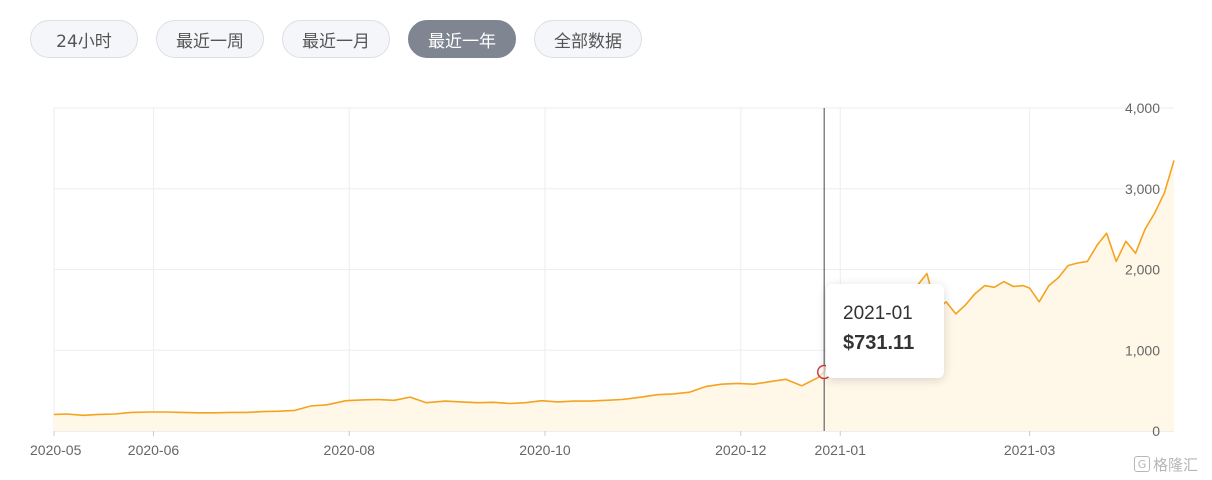 The image size is (1212, 480). I want to click on range-24h-button: 24小时, so click(84, 39).